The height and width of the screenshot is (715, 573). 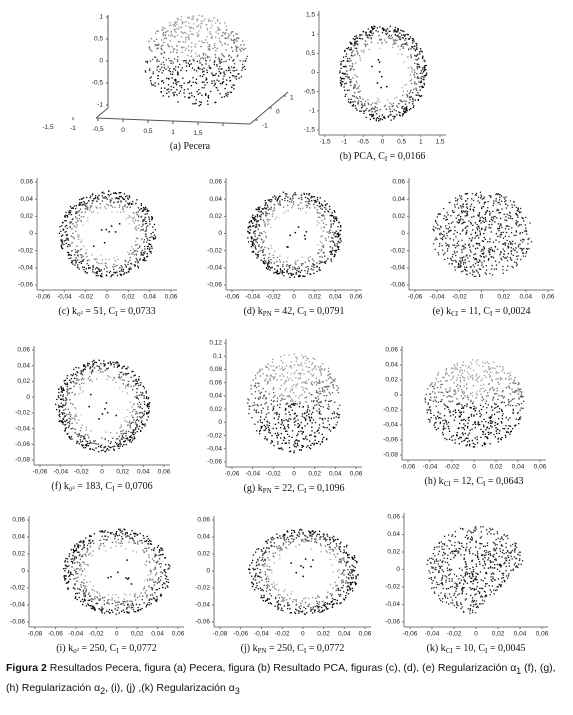 I want to click on y-tick-label: -0,04, so click(x=390, y=425).